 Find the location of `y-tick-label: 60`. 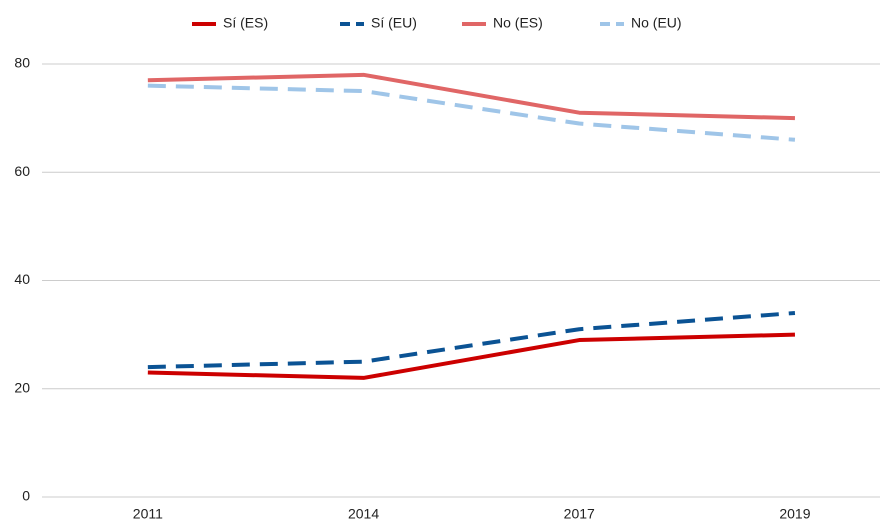

y-tick-label: 60 is located at coordinates (22, 171).